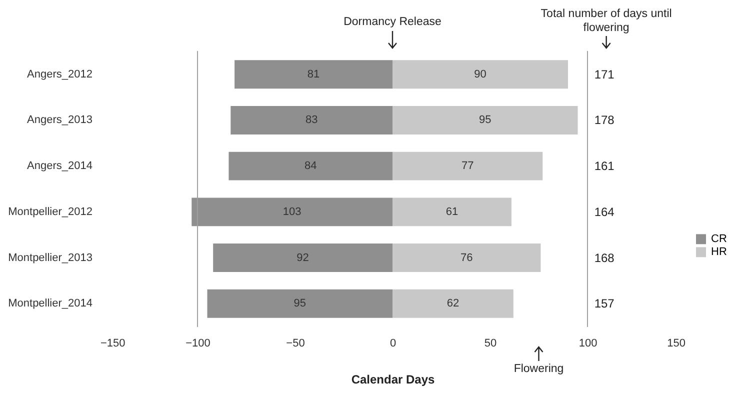 This screenshot has height=397, width=750. Describe the element at coordinates (295, 344) in the screenshot. I see `x-tick-label: −50` at that location.